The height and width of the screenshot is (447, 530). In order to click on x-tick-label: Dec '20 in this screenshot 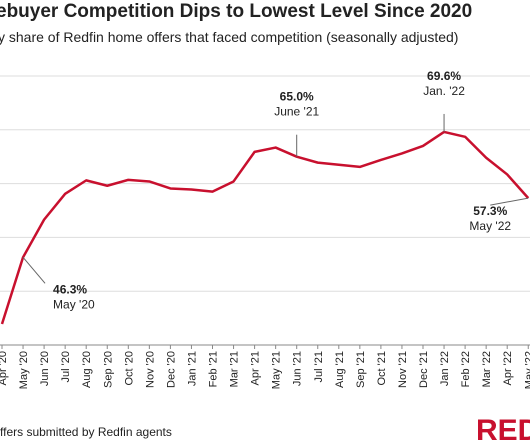, I will do `click(171, 369)`.